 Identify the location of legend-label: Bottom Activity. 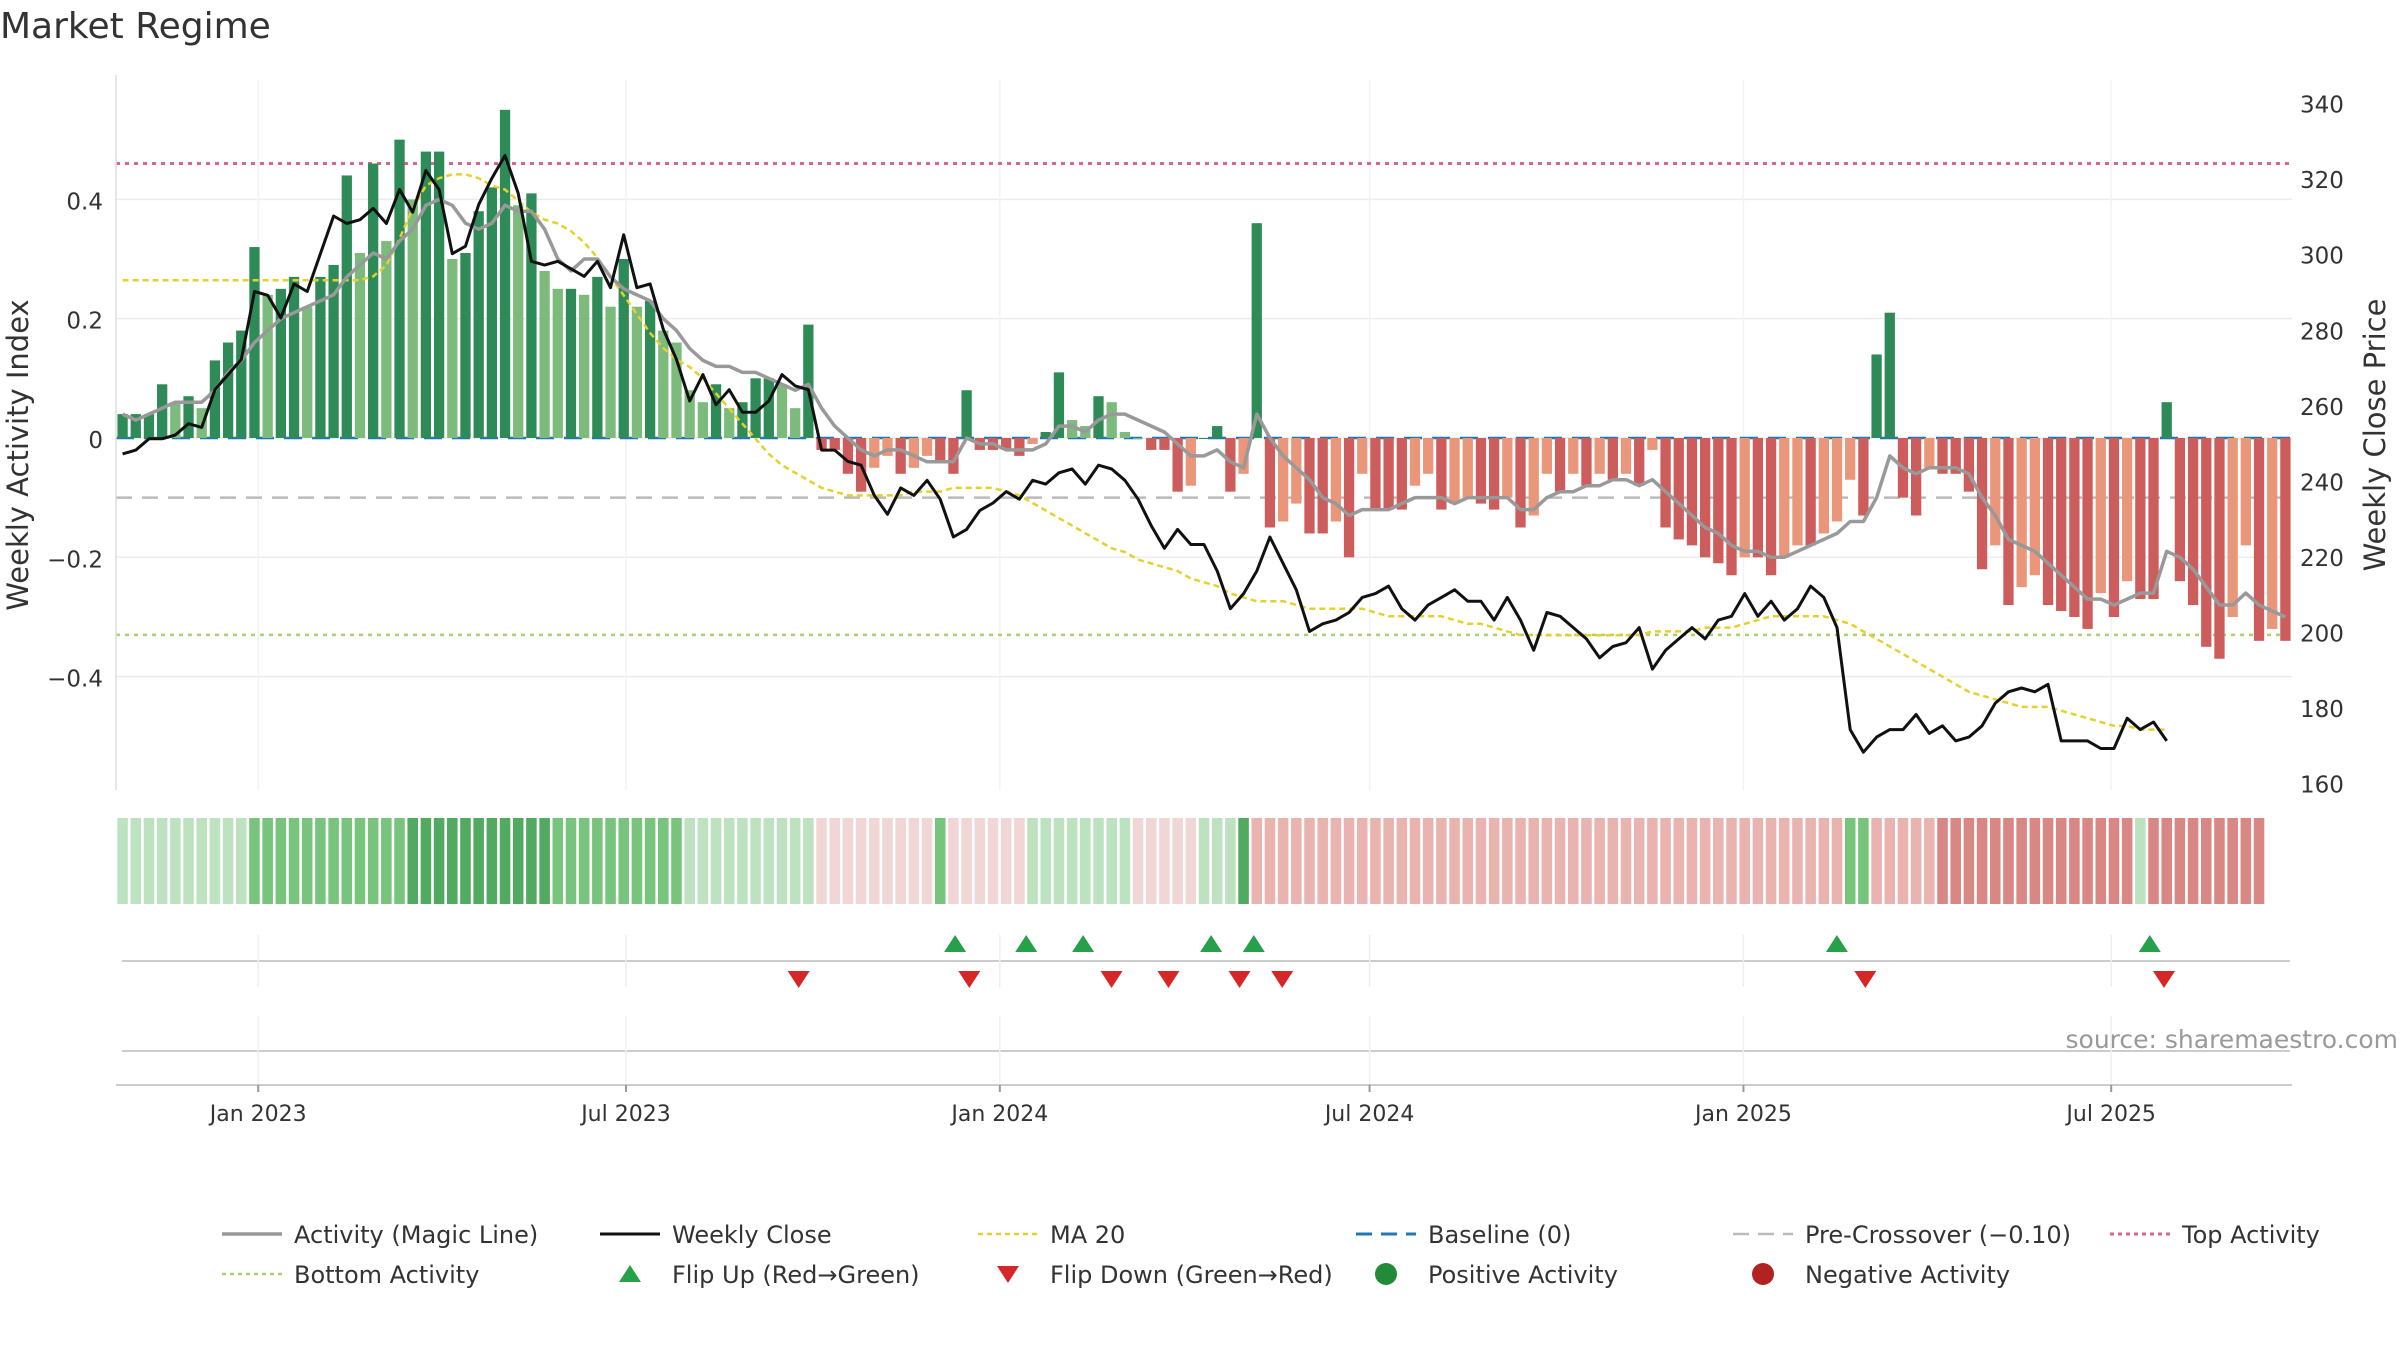
(386, 1275).